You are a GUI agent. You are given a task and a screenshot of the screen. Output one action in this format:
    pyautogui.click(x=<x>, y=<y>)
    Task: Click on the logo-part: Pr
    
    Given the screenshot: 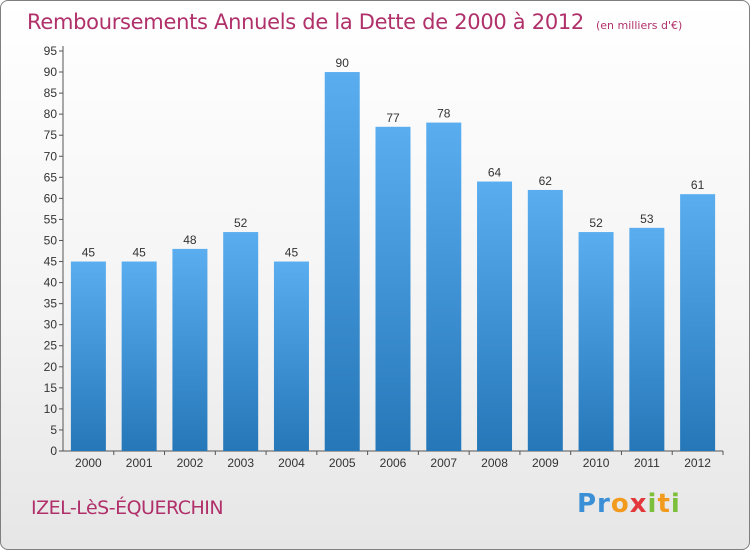 What is the action you would take?
    pyautogui.click(x=594, y=504)
    